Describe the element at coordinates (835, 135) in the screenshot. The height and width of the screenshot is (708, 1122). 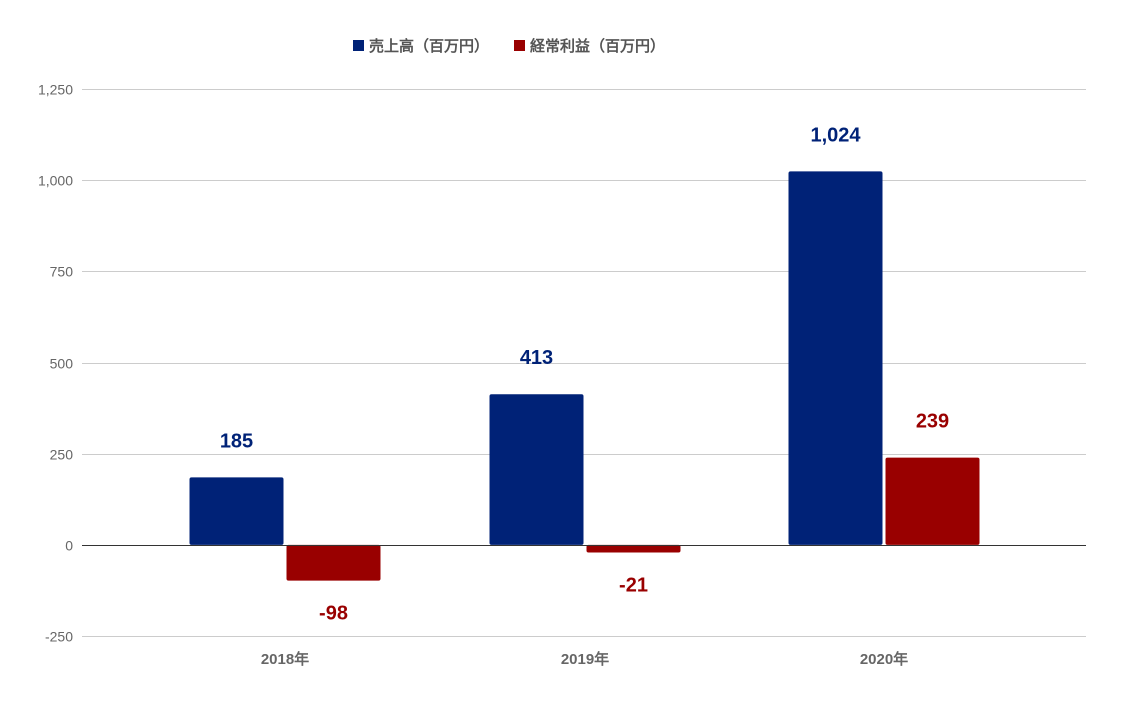
I see `data-label-sales: 1,024` at that location.